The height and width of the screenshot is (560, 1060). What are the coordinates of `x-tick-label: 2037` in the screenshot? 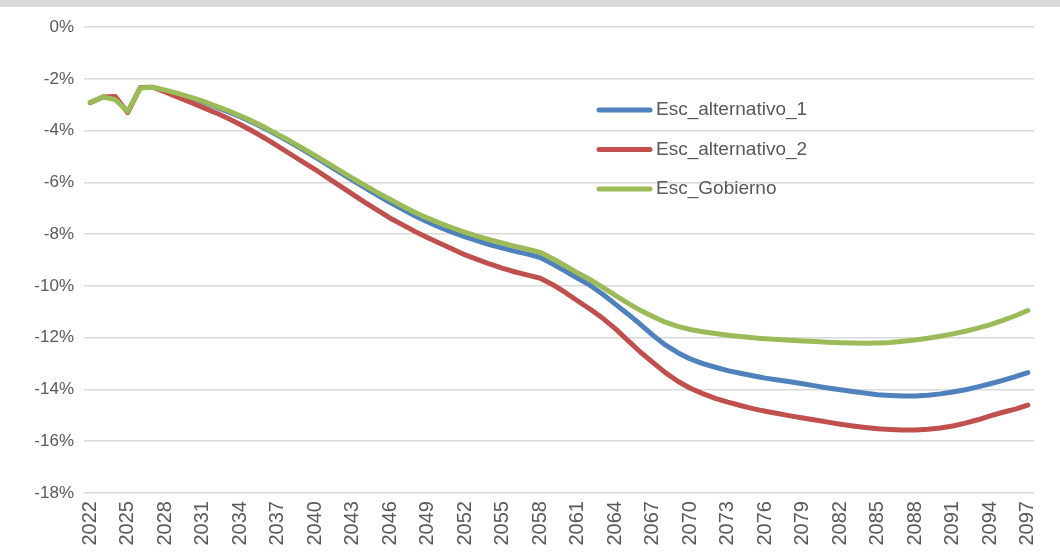 It's located at (276, 523).